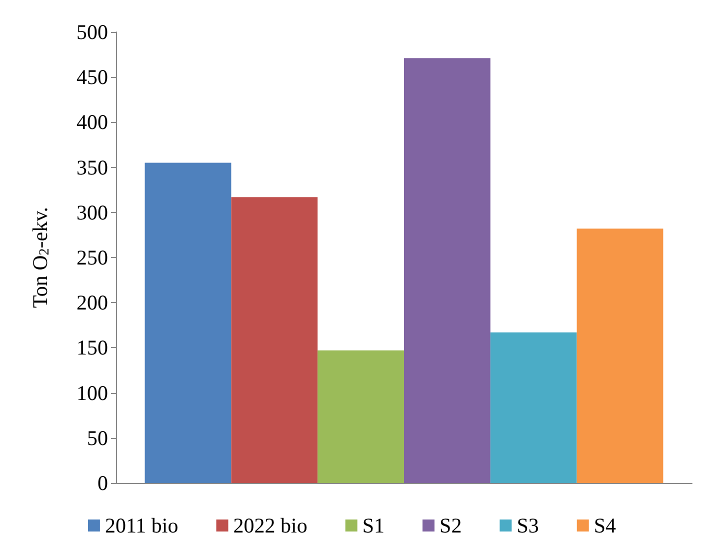 This screenshot has height=553, width=704. I want to click on legend-label: S3, so click(527, 526).